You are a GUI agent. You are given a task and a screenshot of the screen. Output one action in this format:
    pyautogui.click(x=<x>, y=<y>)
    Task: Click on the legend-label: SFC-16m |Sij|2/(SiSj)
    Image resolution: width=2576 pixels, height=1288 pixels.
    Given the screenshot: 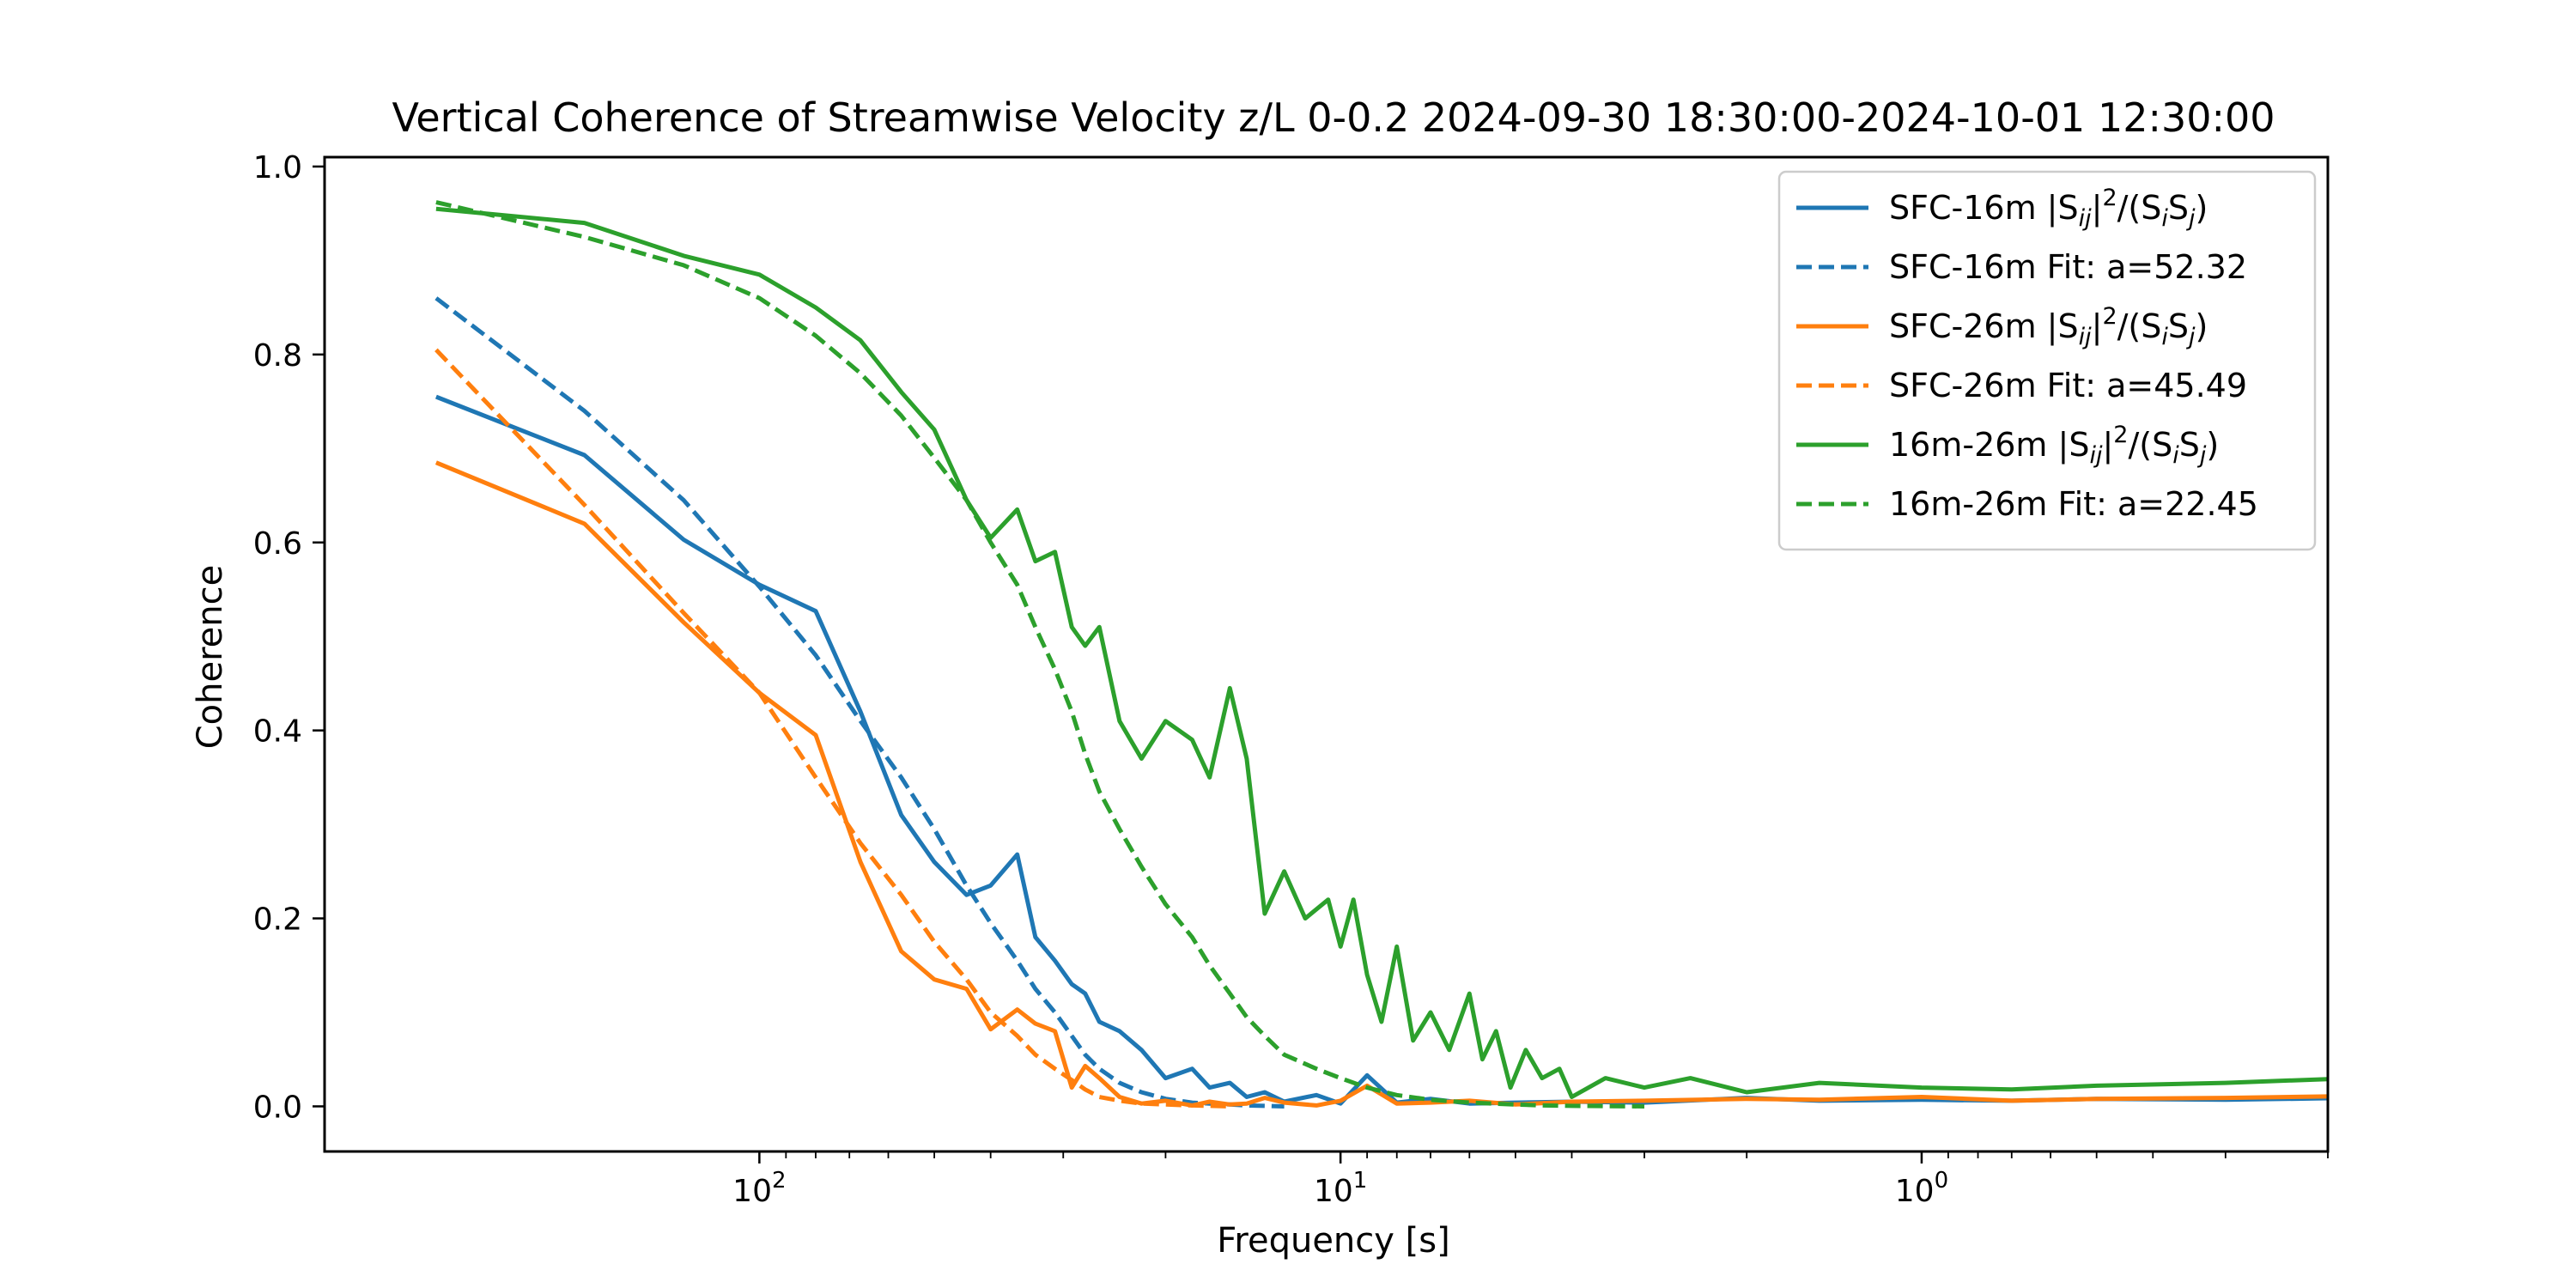 What is the action you would take?
    pyautogui.click(x=2048, y=208)
    